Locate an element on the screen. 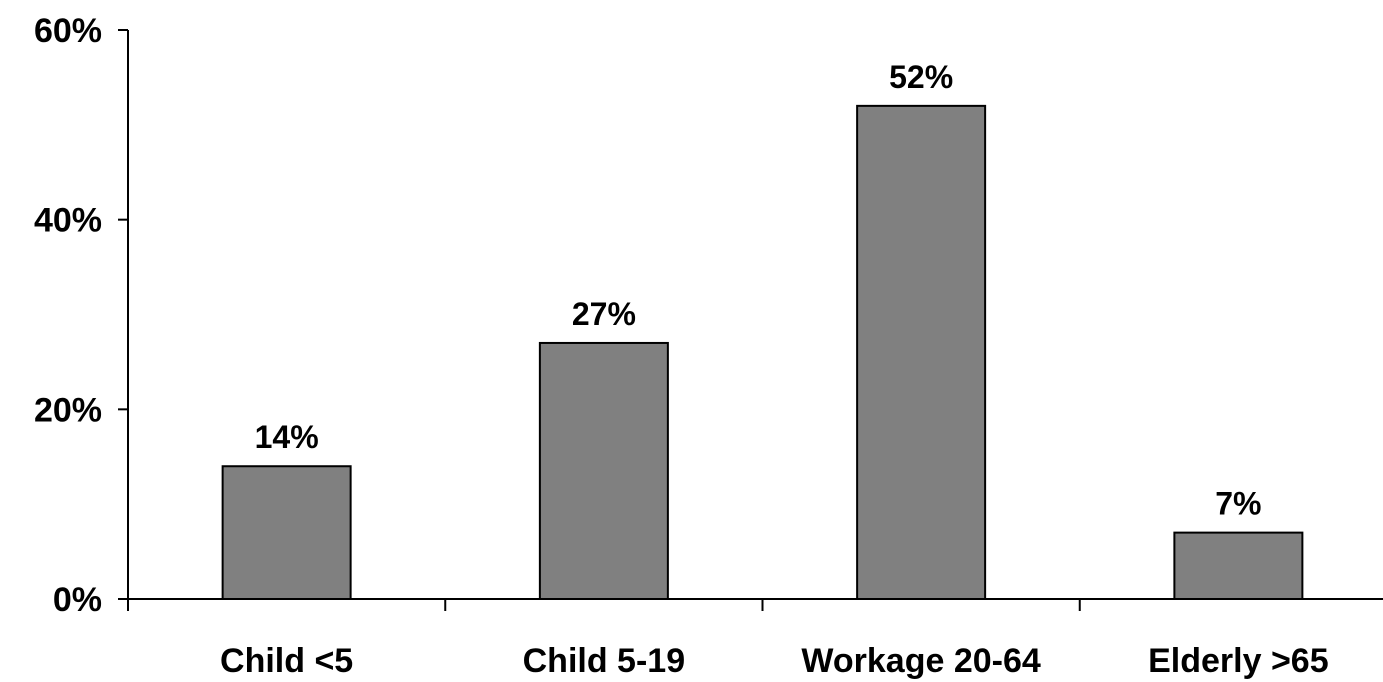 The image size is (1383, 682). x-category-label: Child 5-19 is located at coordinates (604, 661).